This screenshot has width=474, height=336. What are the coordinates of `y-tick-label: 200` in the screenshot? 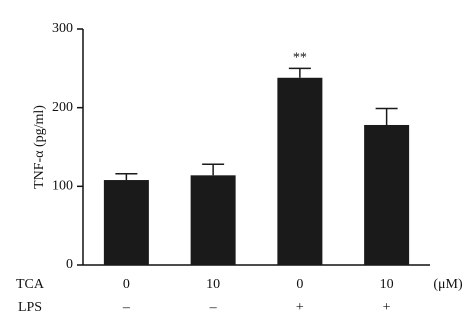 It's located at (62, 107).